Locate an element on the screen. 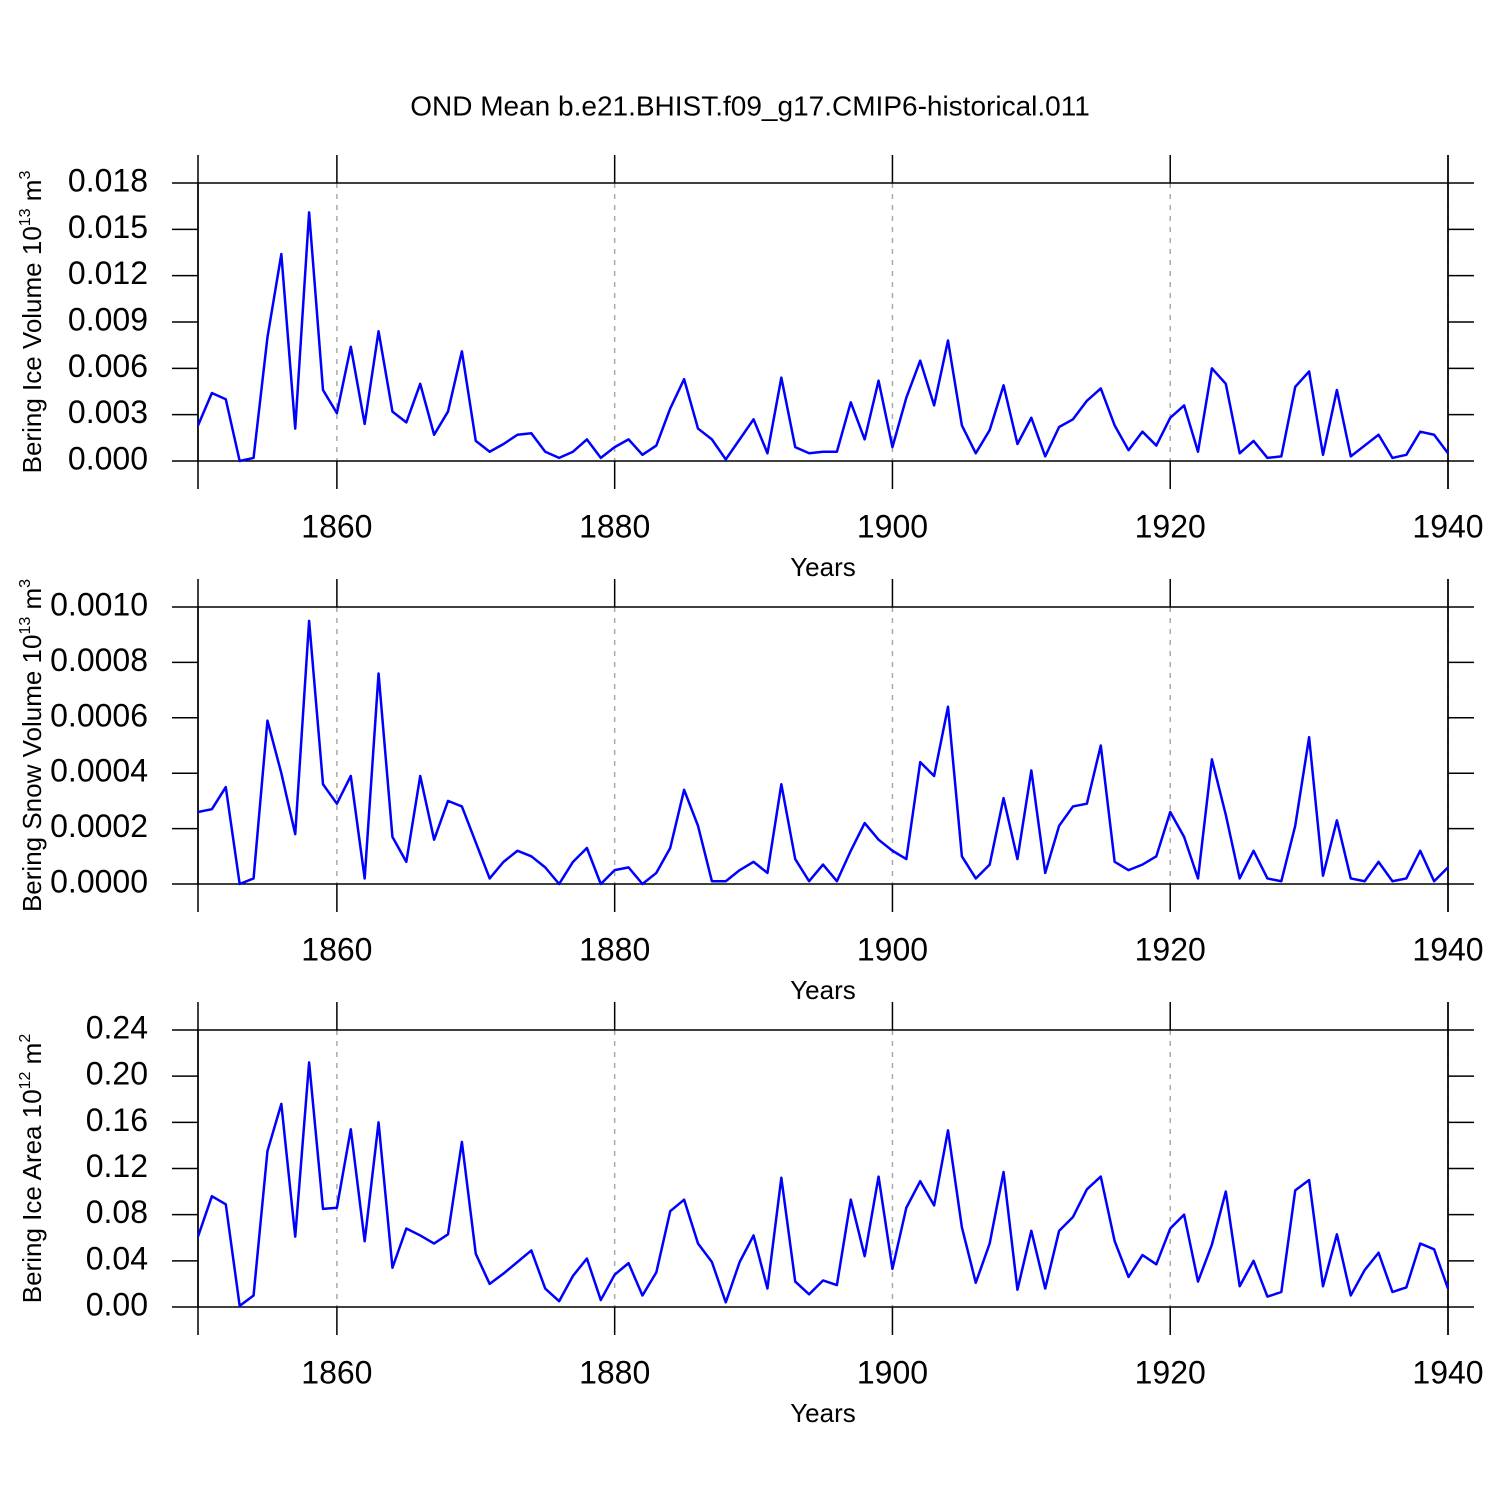 The image size is (1500, 1500). y-axis-label-part: Bering Ice Volume 10 is located at coordinates (32, 349).